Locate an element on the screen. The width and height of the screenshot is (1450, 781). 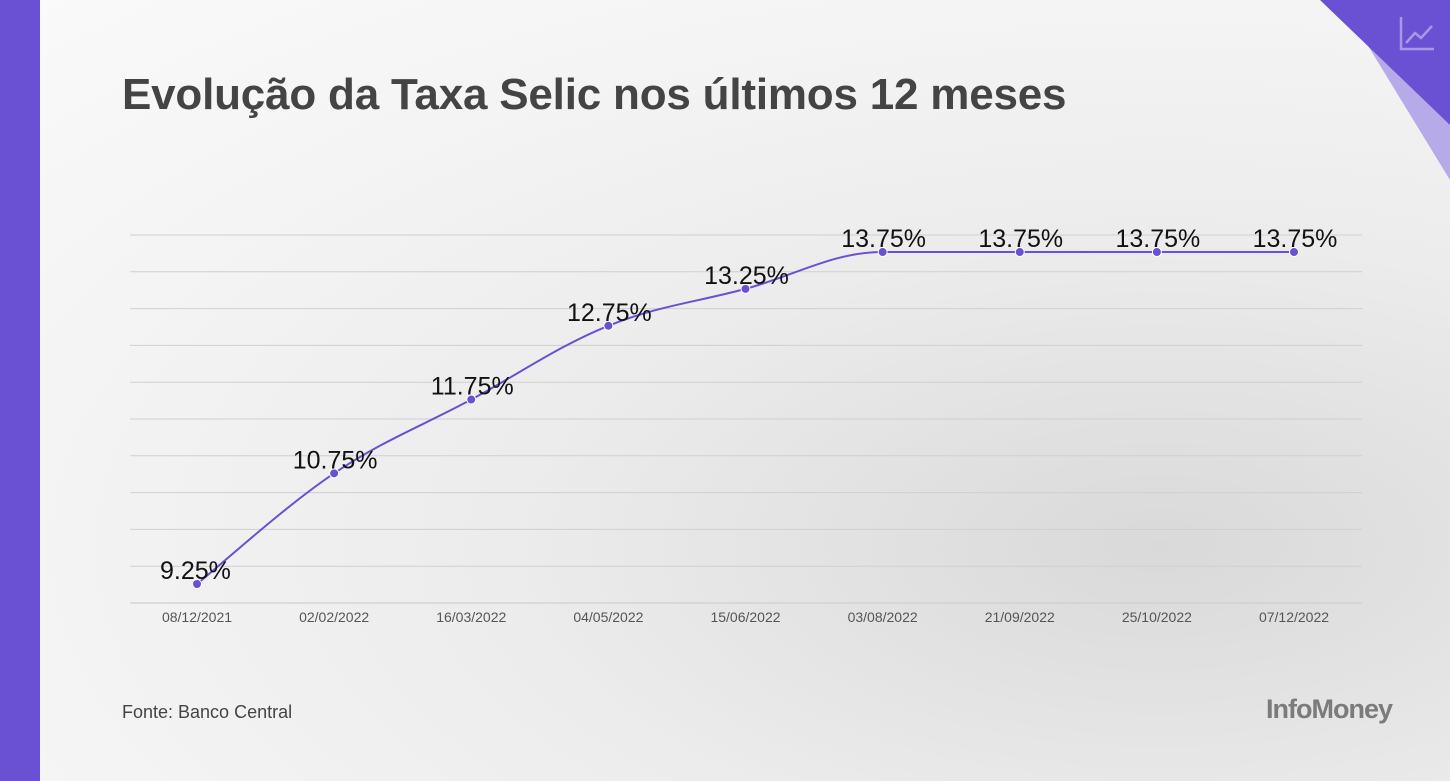
x-tick-label: 15/06/2022 is located at coordinates (745, 617).